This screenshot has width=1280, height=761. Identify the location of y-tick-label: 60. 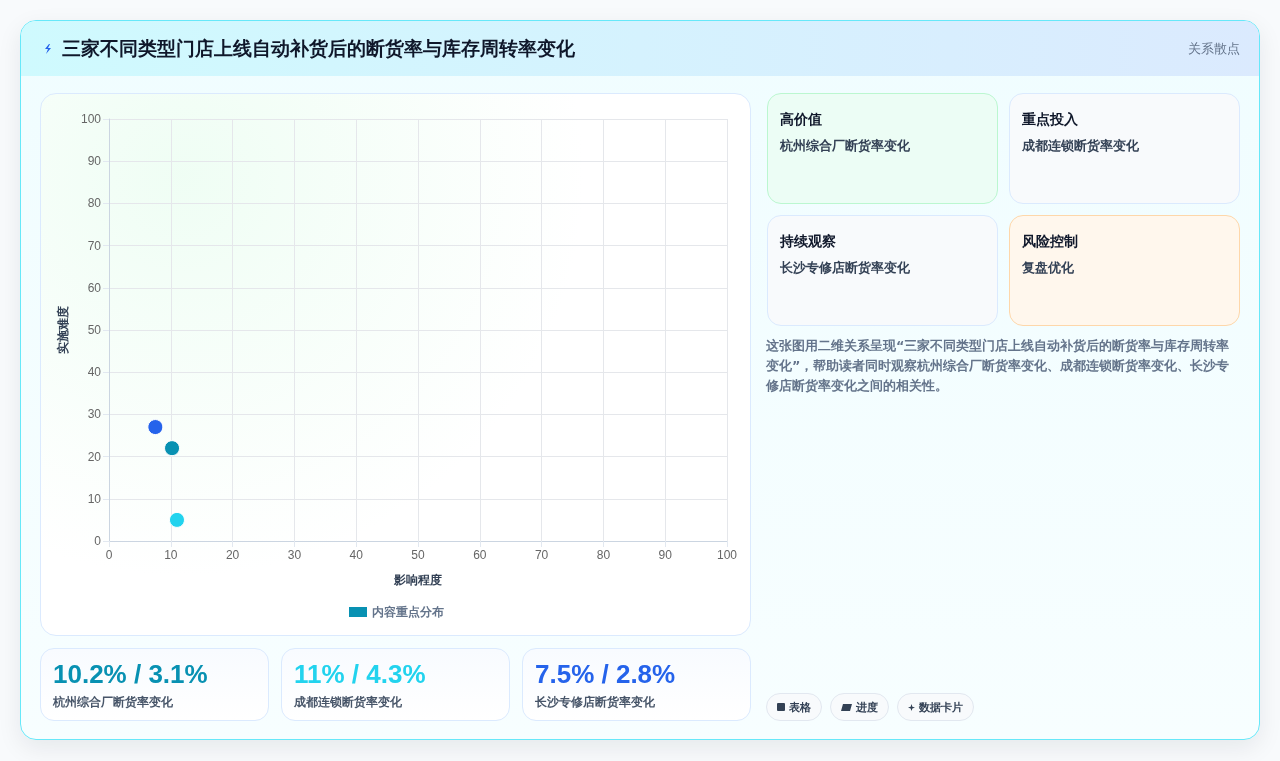
(94, 287).